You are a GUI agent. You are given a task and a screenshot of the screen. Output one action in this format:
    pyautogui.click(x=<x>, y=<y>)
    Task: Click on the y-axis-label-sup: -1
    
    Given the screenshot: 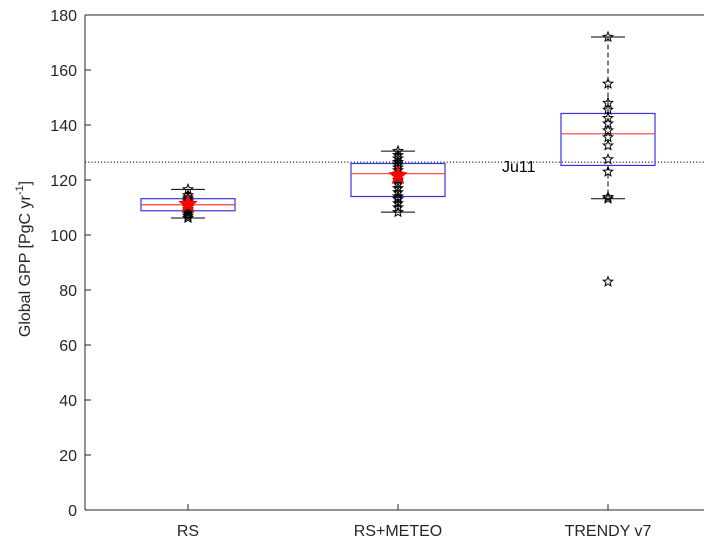 What is the action you would take?
    pyautogui.click(x=20, y=190)
    